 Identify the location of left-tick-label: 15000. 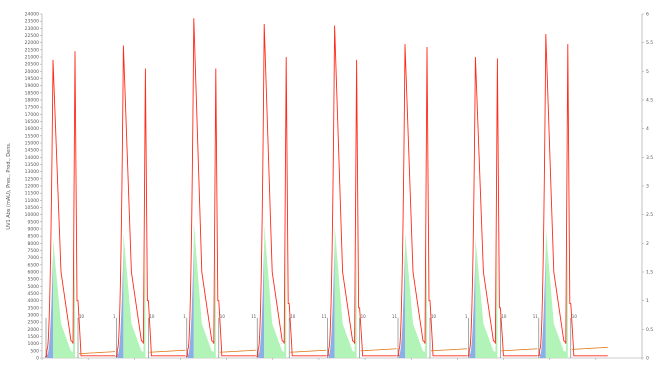
(32, 144).